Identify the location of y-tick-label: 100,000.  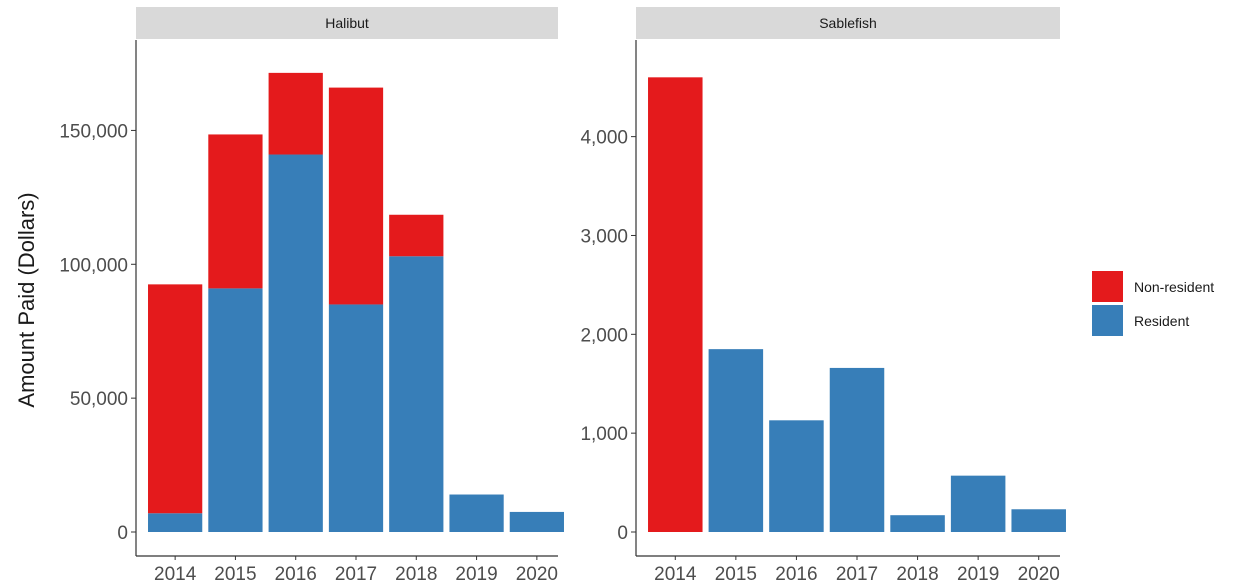
(93, 265).